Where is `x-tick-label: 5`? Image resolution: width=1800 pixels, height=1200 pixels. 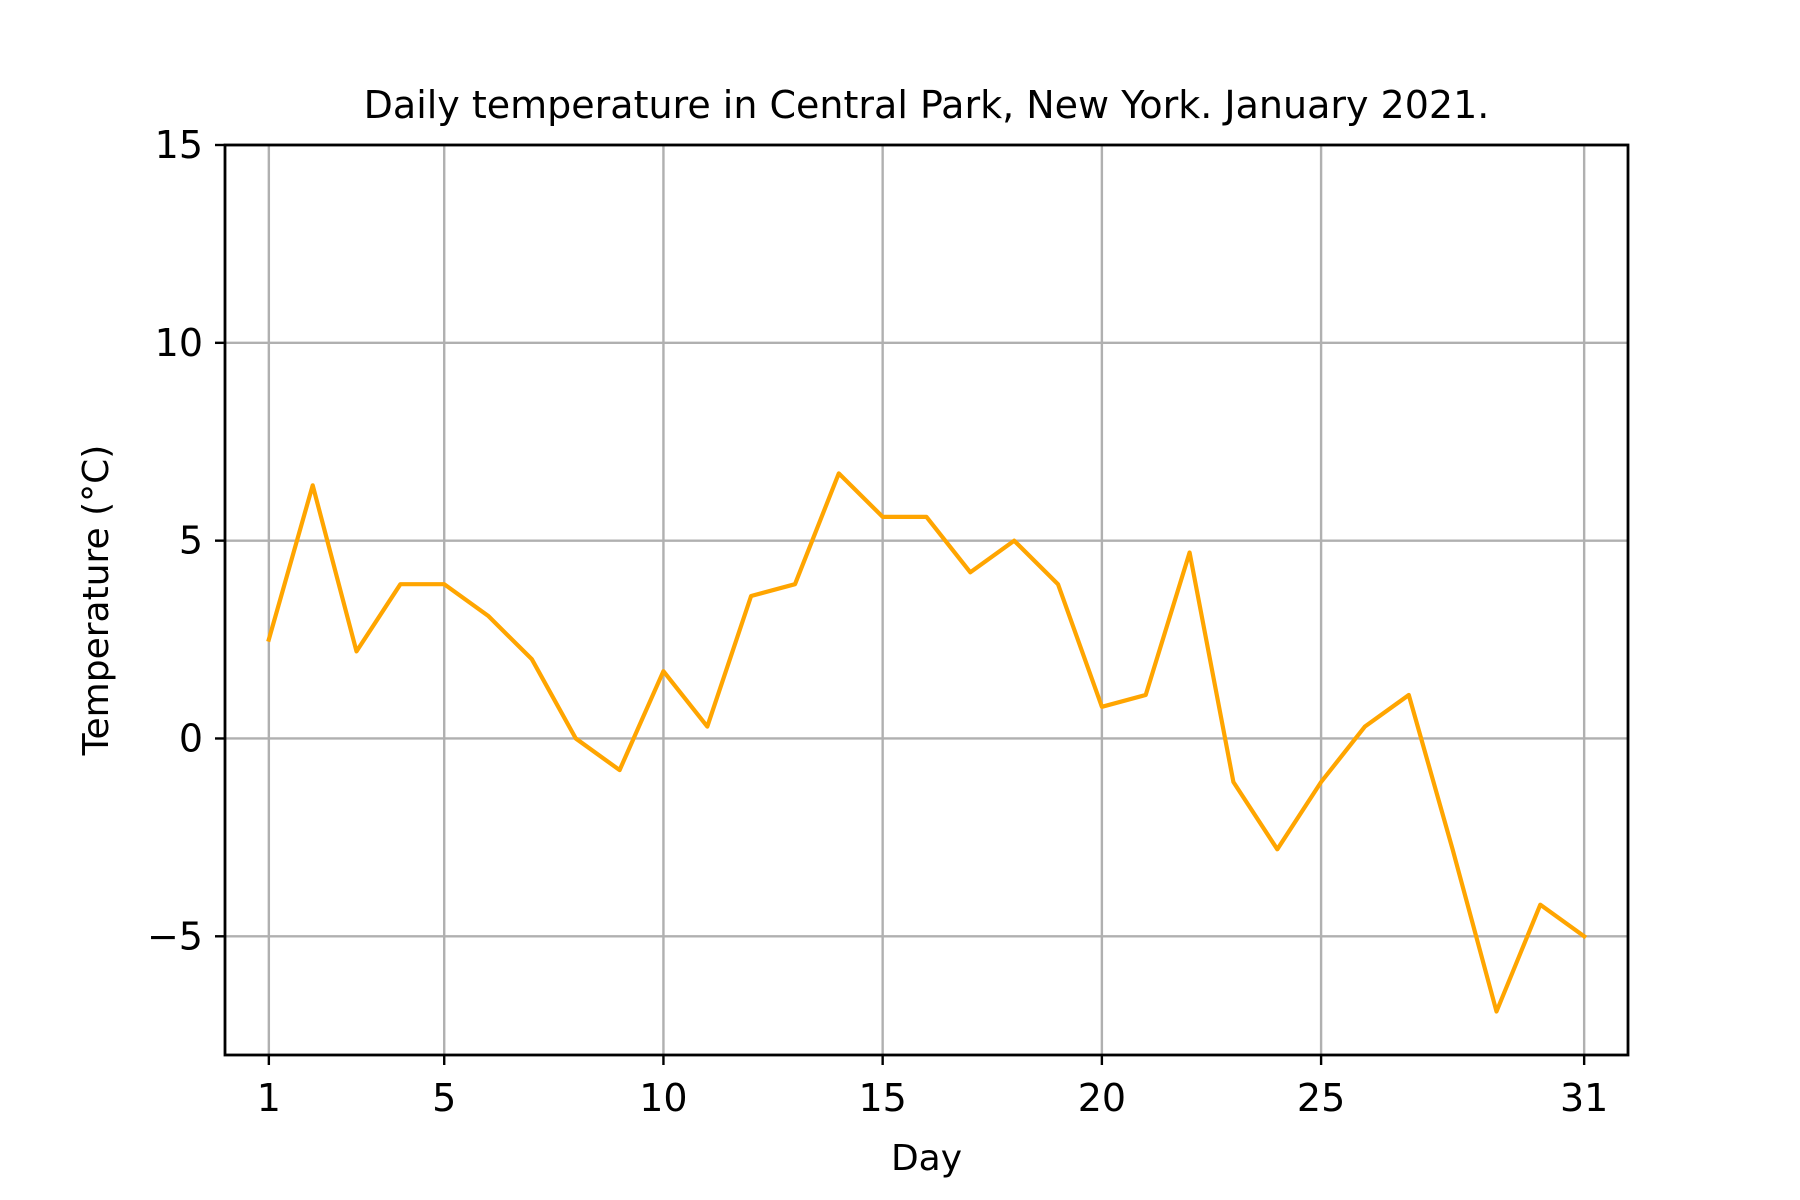 x-tick-label: 5 is located at coordinates (444, 1098).